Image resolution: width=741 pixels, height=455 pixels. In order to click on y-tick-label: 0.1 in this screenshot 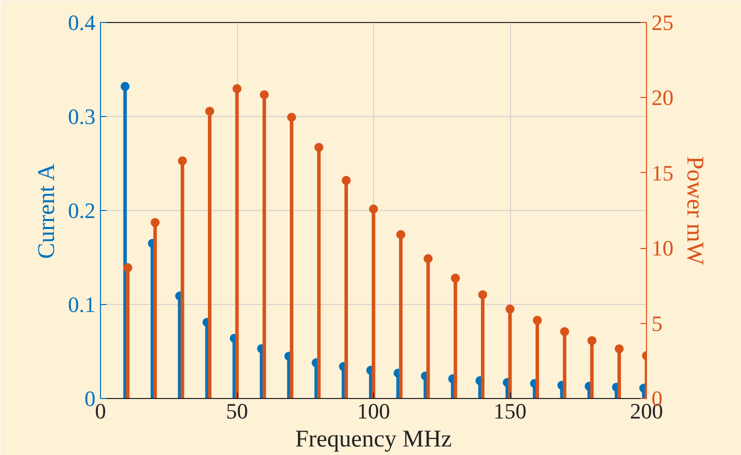, I will do `click(82, 304)`.